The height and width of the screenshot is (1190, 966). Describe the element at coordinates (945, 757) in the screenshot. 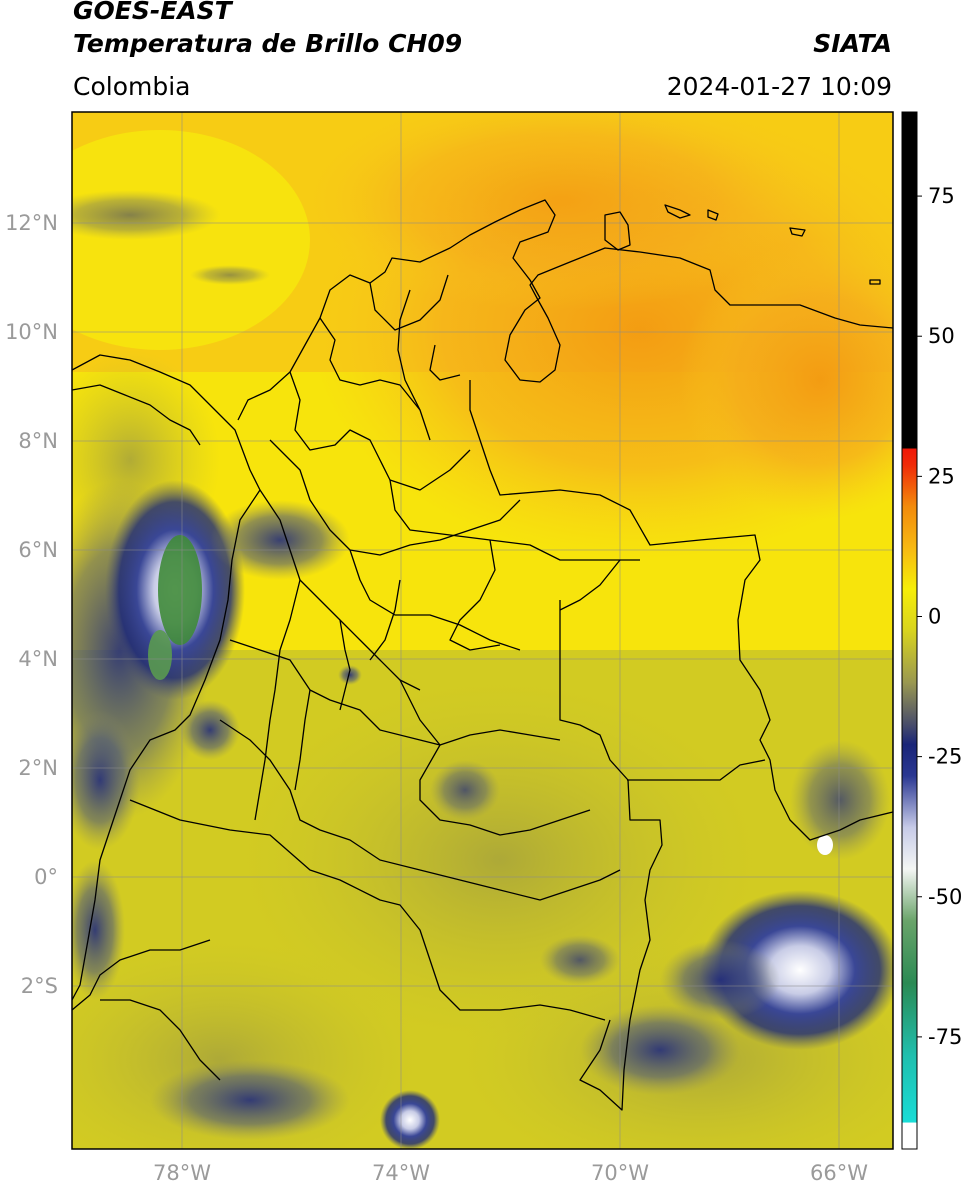

I see `colorbar-tick-label: -25` at that location.